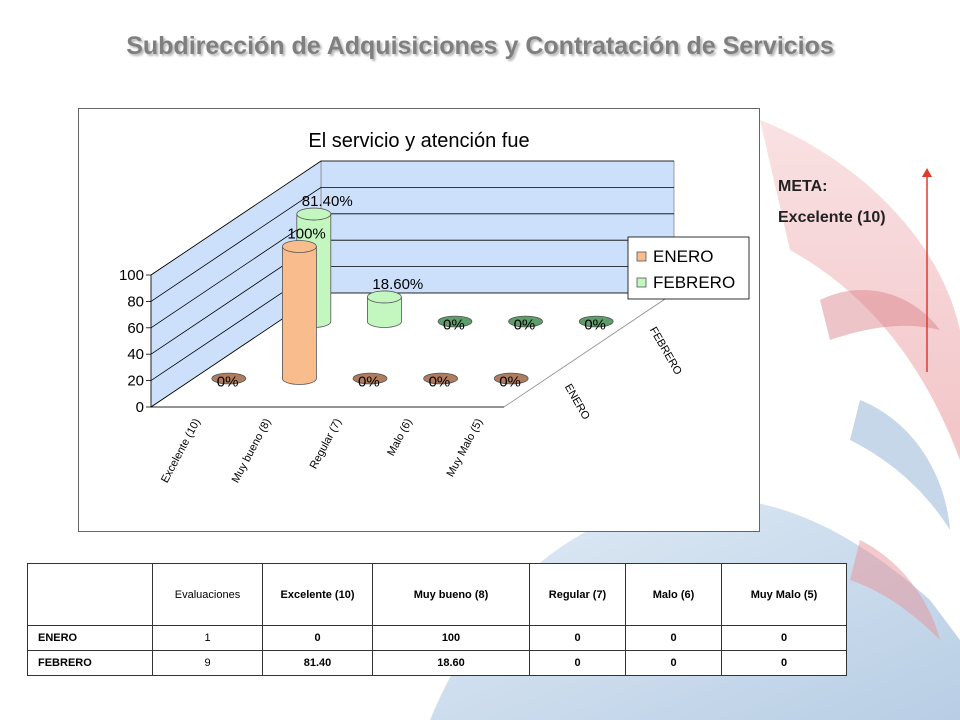  What do you see at coordinates (90, 663) in the screenshot?
I see `row-label-febrero: FEBRERO` at bounding box center [90, 663].